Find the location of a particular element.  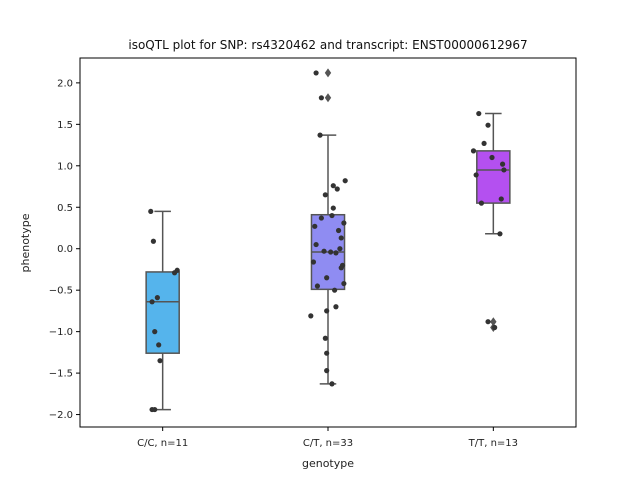

x-tick-label: T/T, n=13 is located at coordinates (493, 443).